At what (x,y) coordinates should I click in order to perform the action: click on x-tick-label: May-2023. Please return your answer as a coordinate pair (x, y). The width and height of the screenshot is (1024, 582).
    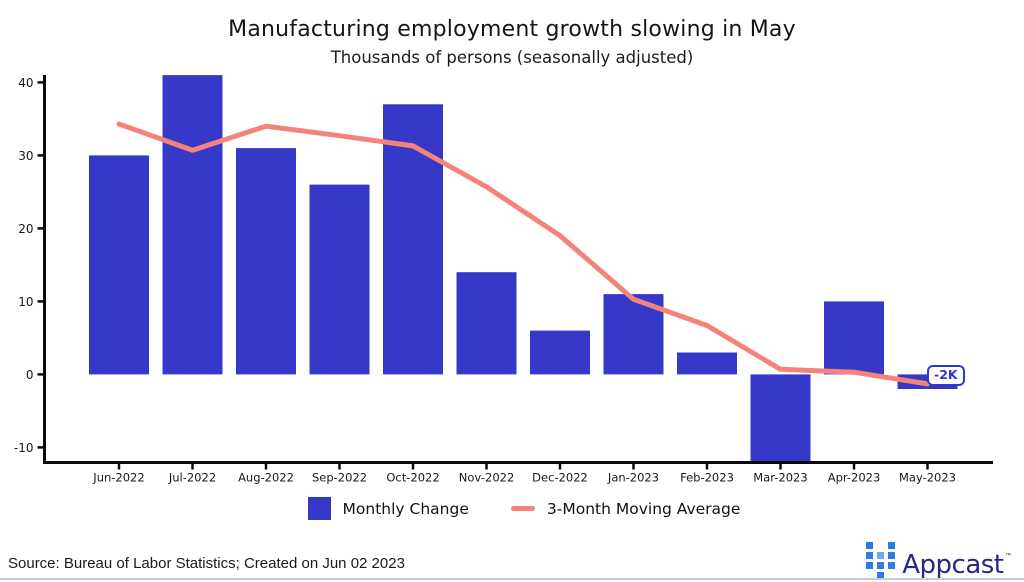
    Looking at the image, I should click on (927, 478).